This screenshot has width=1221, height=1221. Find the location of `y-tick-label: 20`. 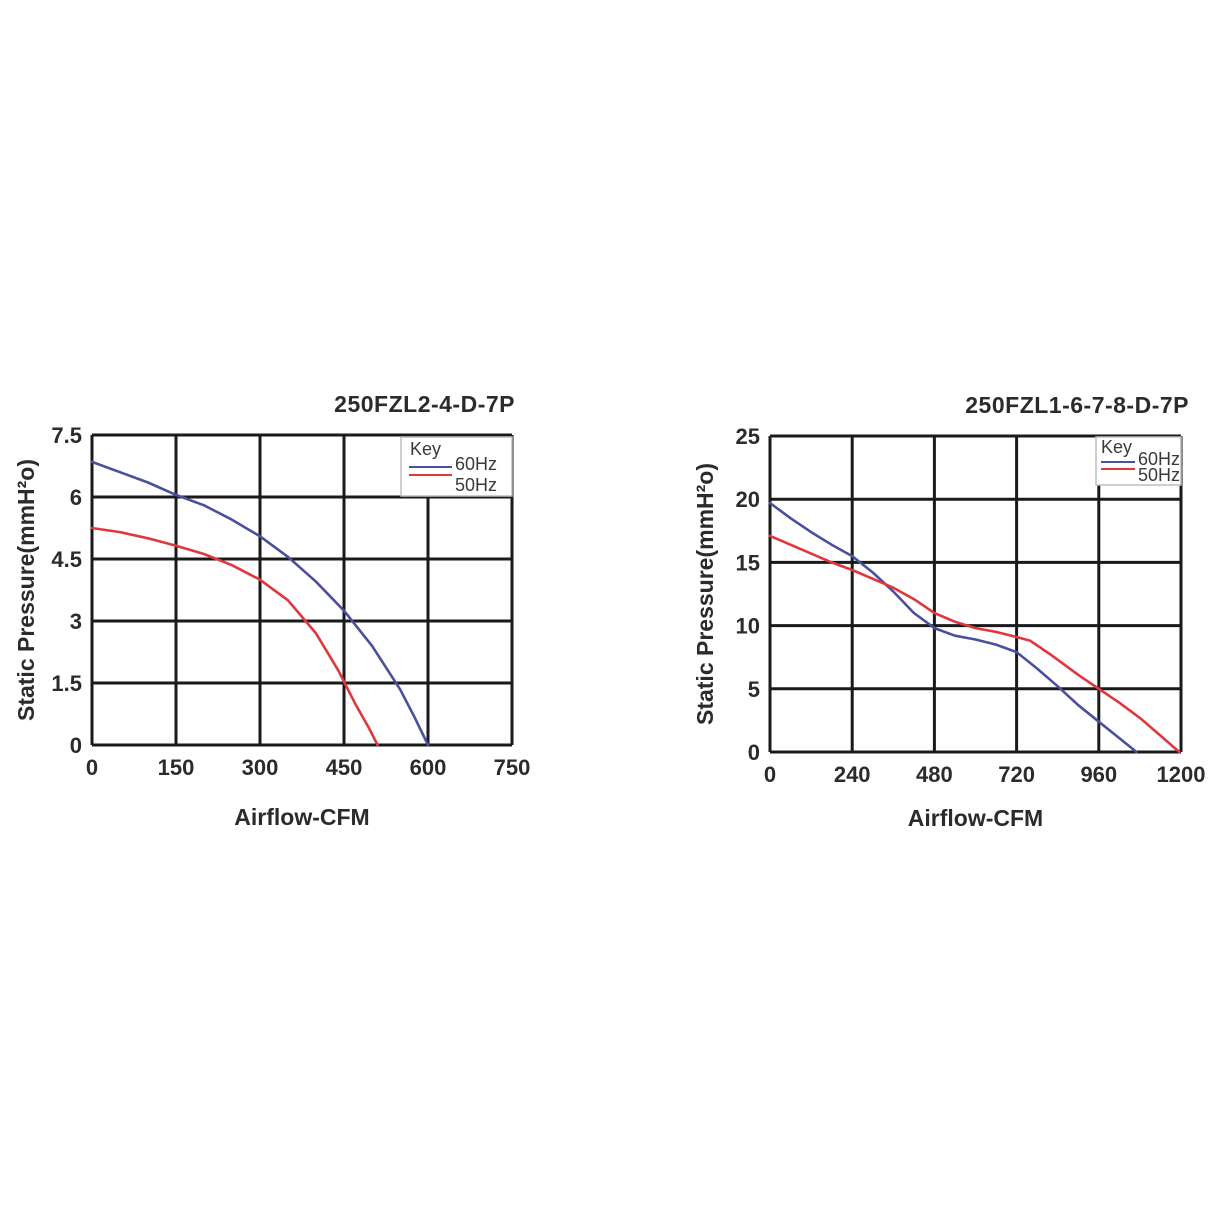

y-tick-label: 20 is located at coordinates (748, 499).